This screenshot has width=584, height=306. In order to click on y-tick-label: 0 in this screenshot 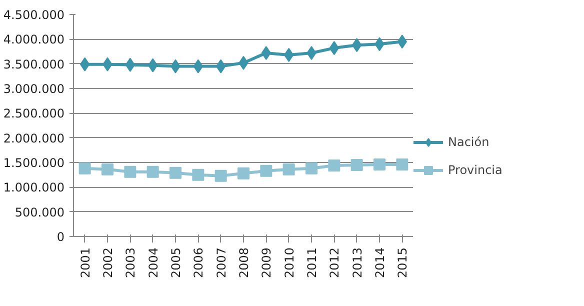, I will do `click(60, 237)`.